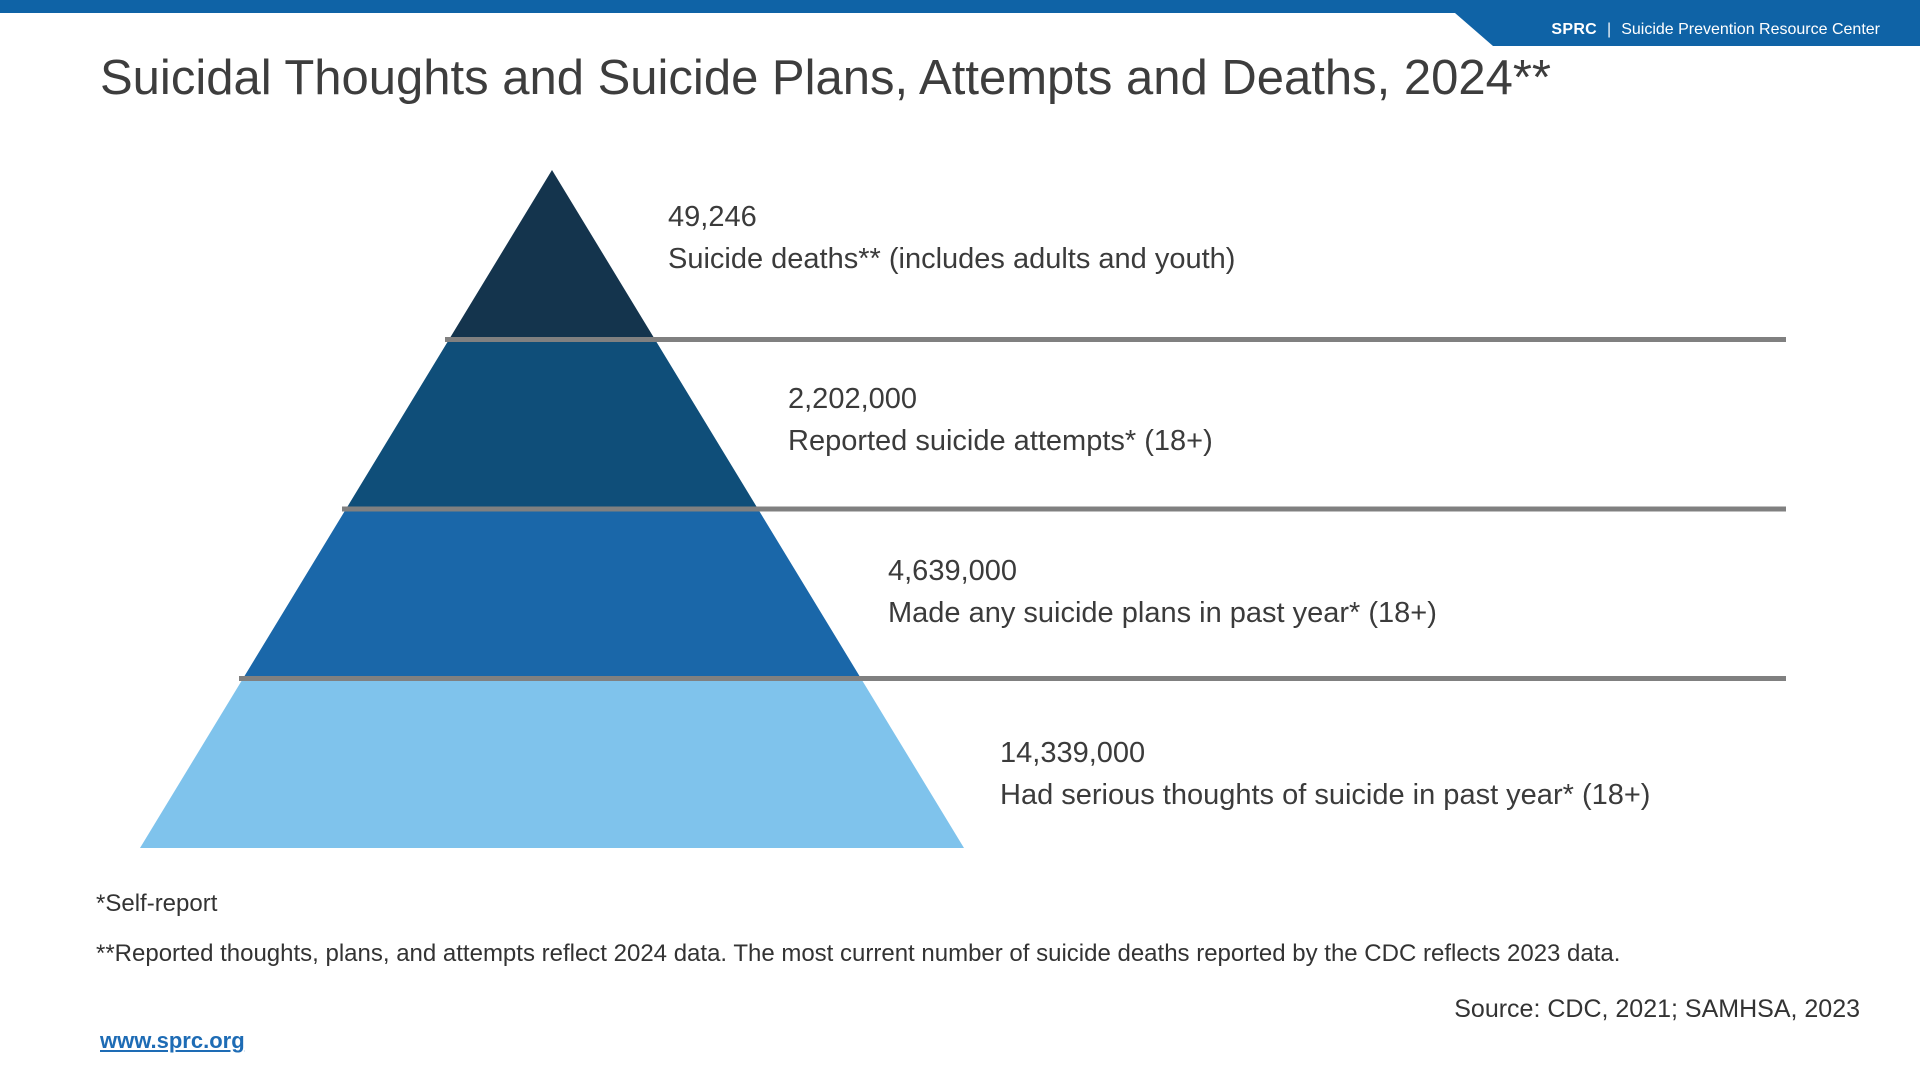 This screenshot has height=1080, width=1920. I want to click on header-strip, so click(960, 6).